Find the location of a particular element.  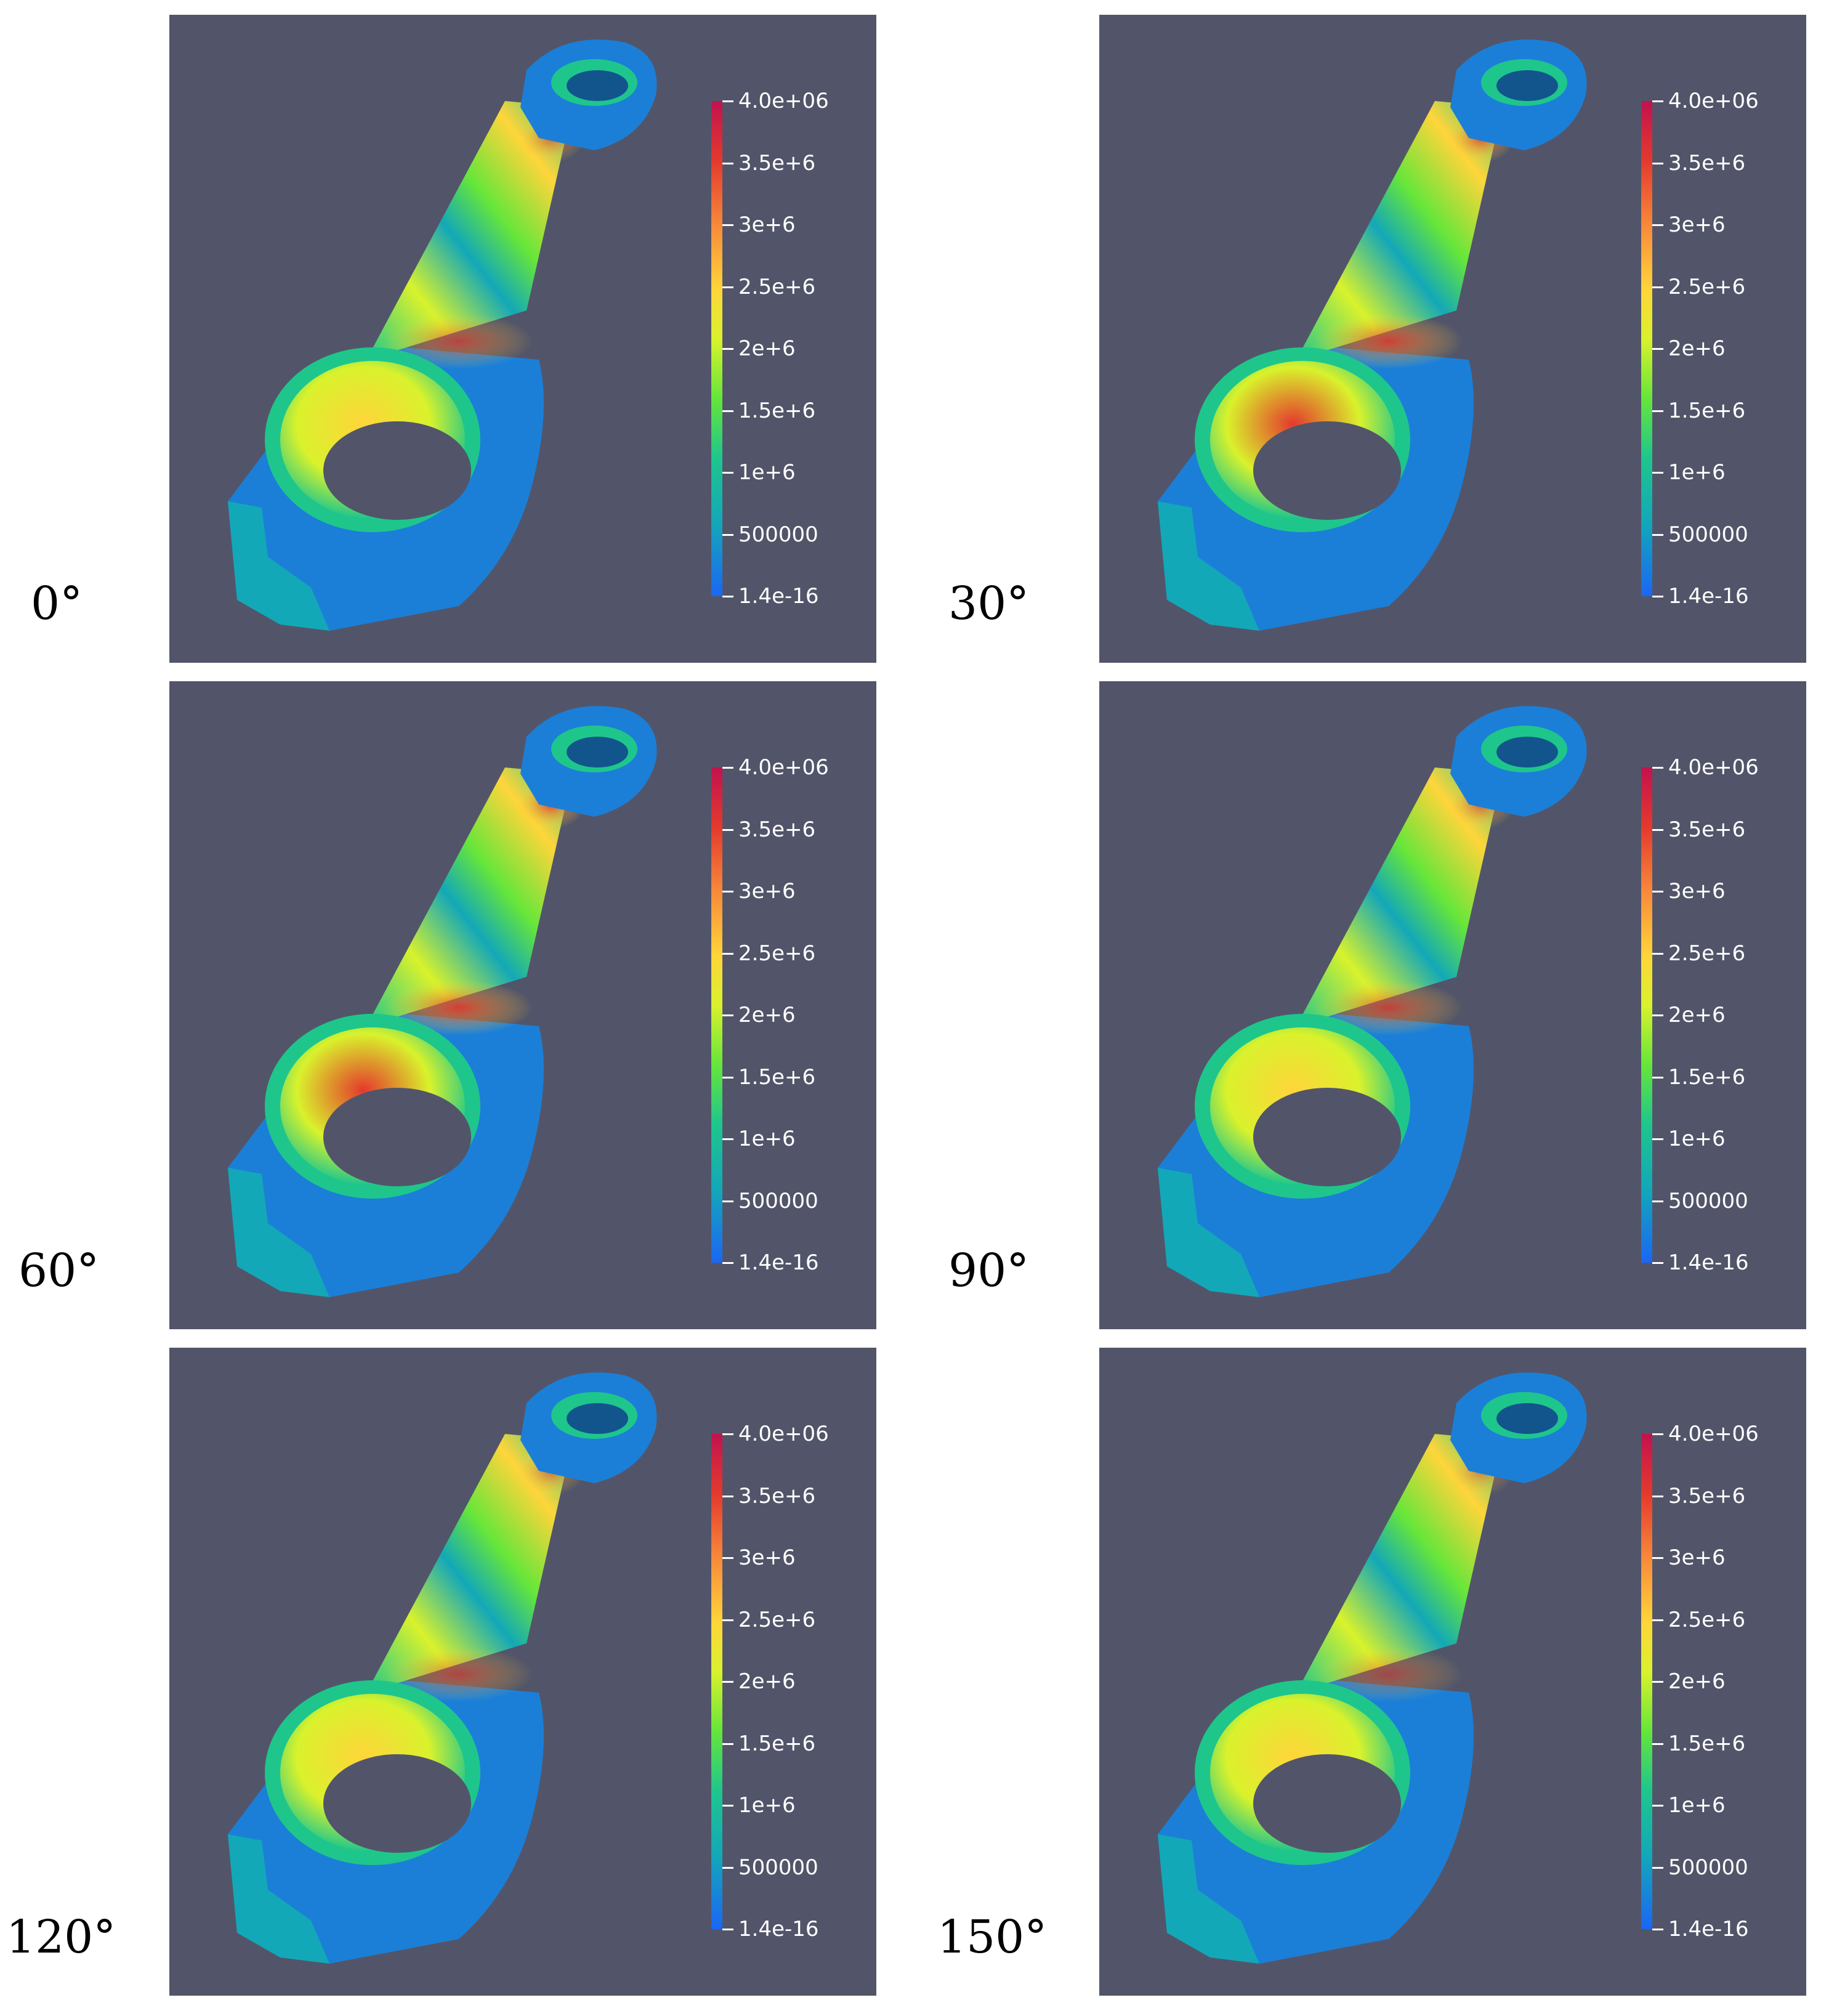

angle-label: 90° is located at coordinates (989, 1270).